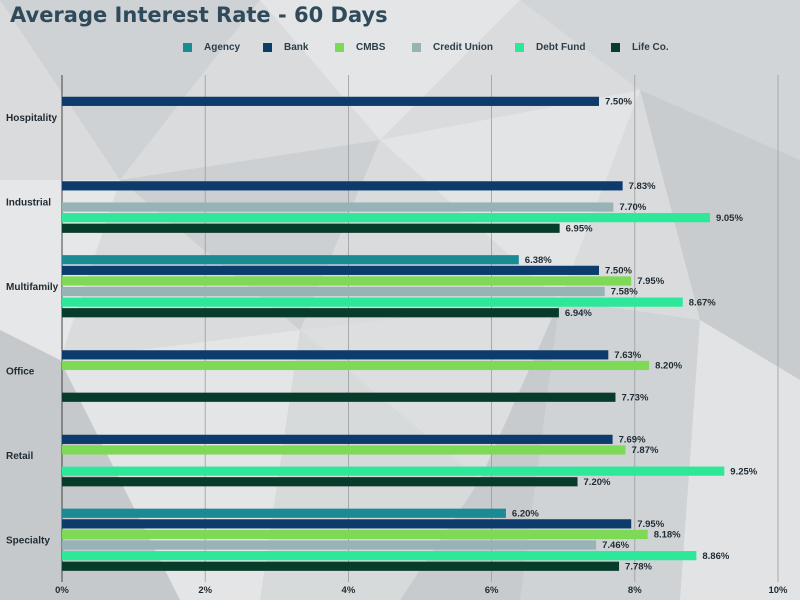 The height and width of the screenshot is (600, 800). I want to click on legend-item-life-co: Life Co., so click(640, 47).